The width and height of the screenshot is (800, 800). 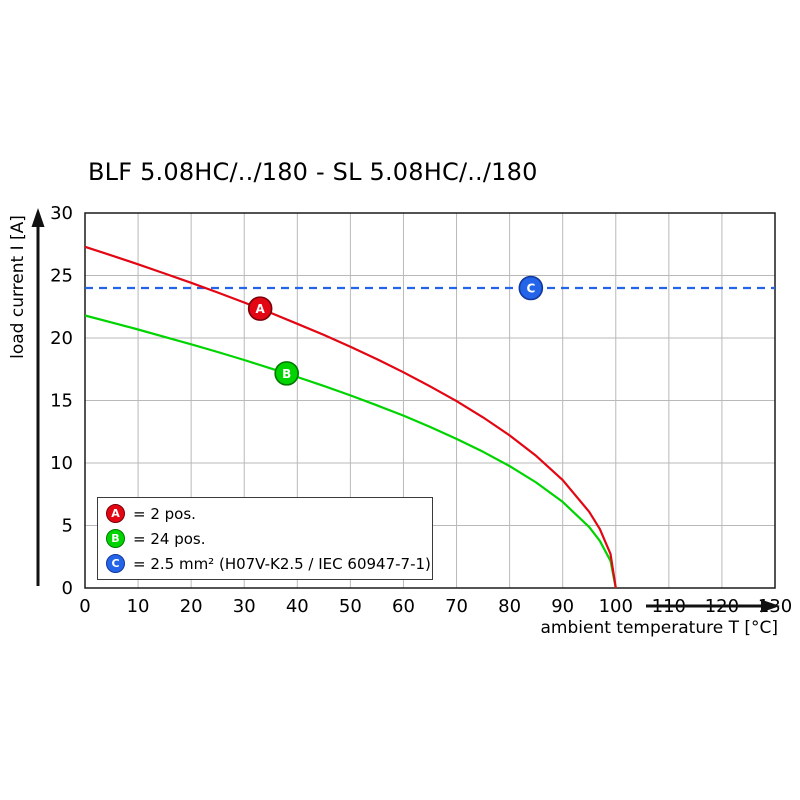 I want to click on y-tick-label: 25, so click(x=61, y=276).